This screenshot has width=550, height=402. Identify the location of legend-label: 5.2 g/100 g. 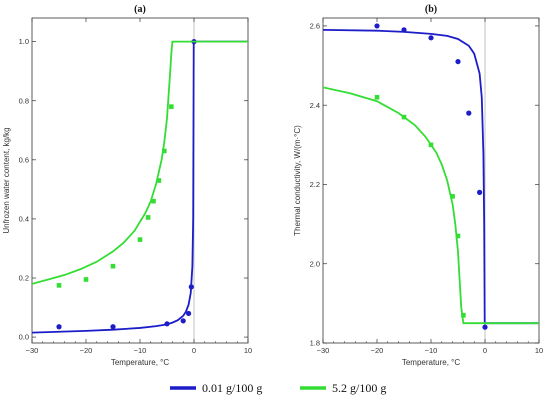
(359, 388).